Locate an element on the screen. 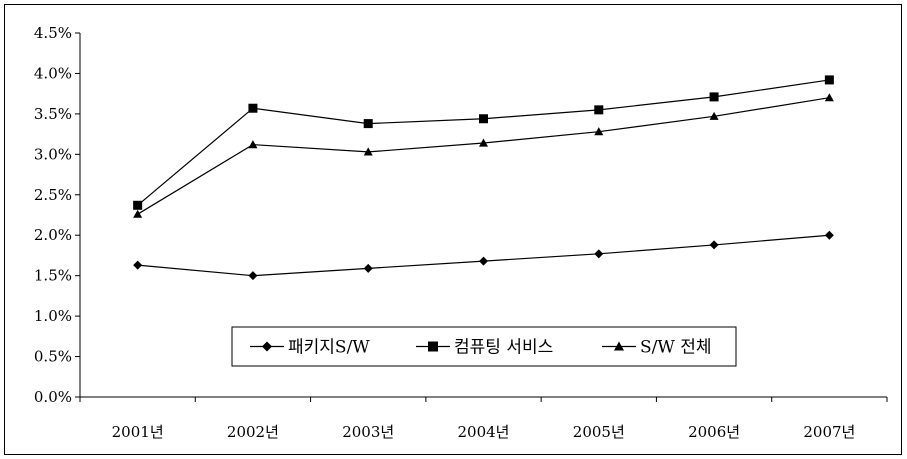  y-tick-label: 3.5% is located at coordinates (53, 114).